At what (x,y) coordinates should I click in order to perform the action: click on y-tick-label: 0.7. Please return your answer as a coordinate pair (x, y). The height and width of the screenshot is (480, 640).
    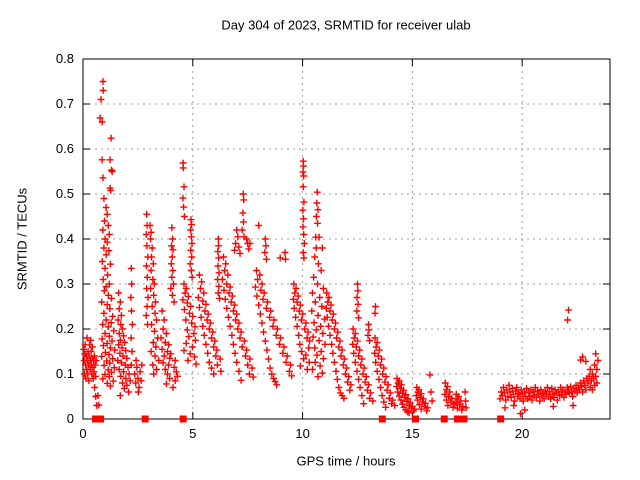
    Looking at the image, I should click on (65, 103).